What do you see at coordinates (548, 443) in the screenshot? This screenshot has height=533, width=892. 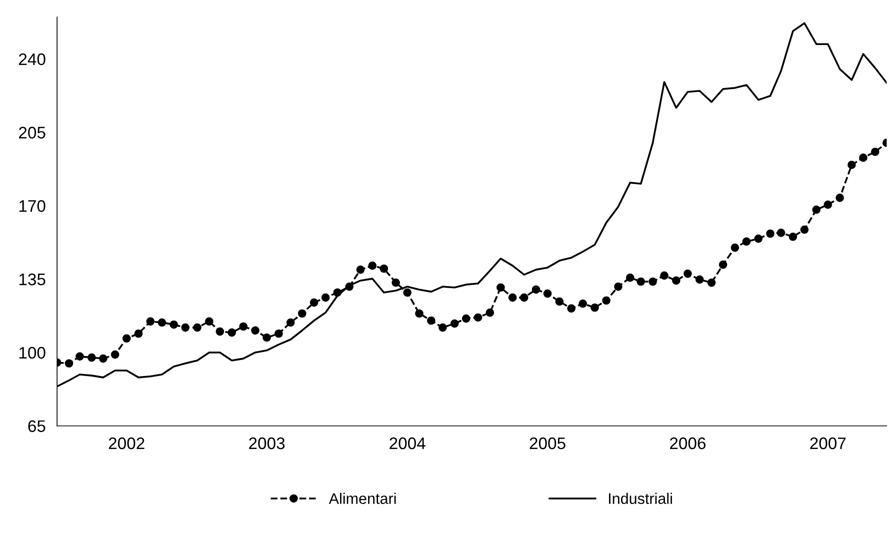 I see `x-tick-label: 2005` at bounding box center [548, 443].